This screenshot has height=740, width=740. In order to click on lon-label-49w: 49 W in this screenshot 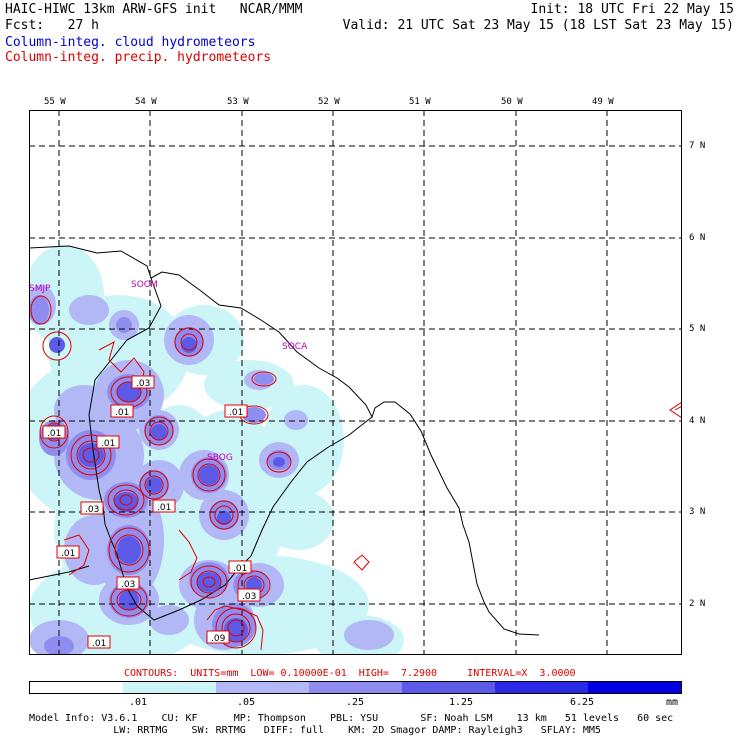, I will do `click(603, 102)`.